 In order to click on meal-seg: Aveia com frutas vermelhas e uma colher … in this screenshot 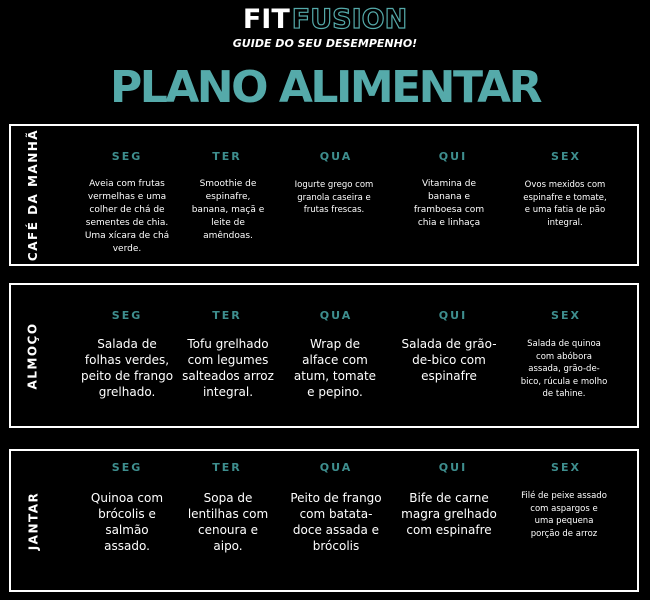, I will do `click(127, 216)`.